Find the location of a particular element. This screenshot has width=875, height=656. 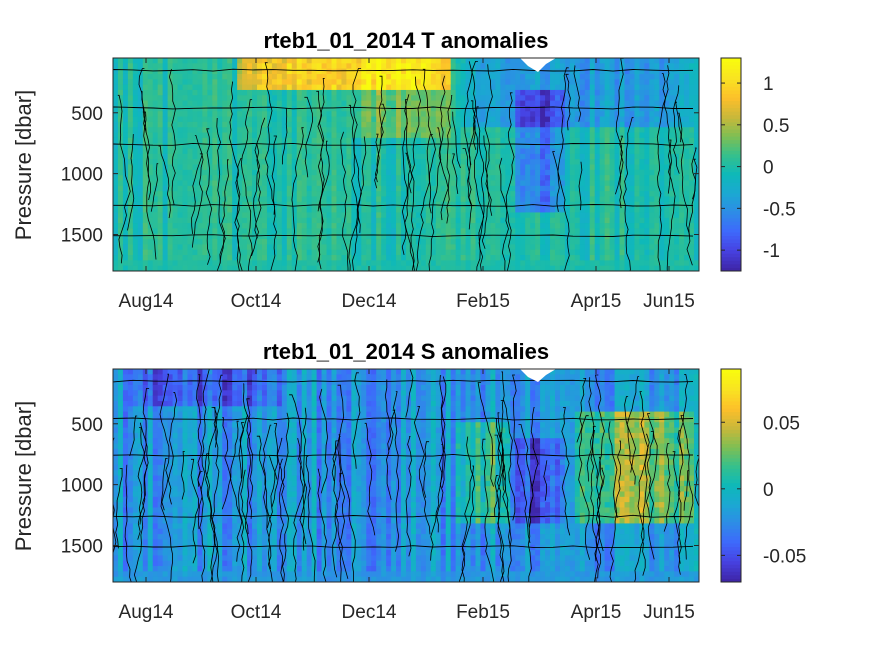

colorbar-tick-label: 1 is located at coordinates (768, 84).